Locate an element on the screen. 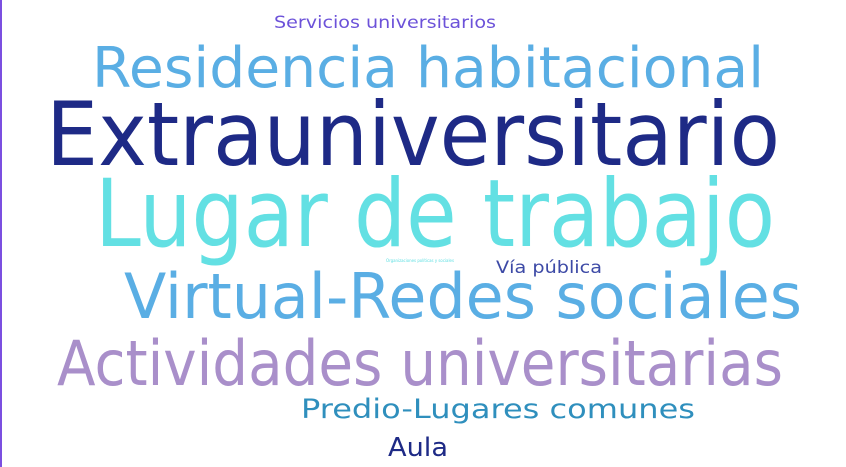  cloud-word: Virtual-Redes sociales is located at coordinates (463, 296).